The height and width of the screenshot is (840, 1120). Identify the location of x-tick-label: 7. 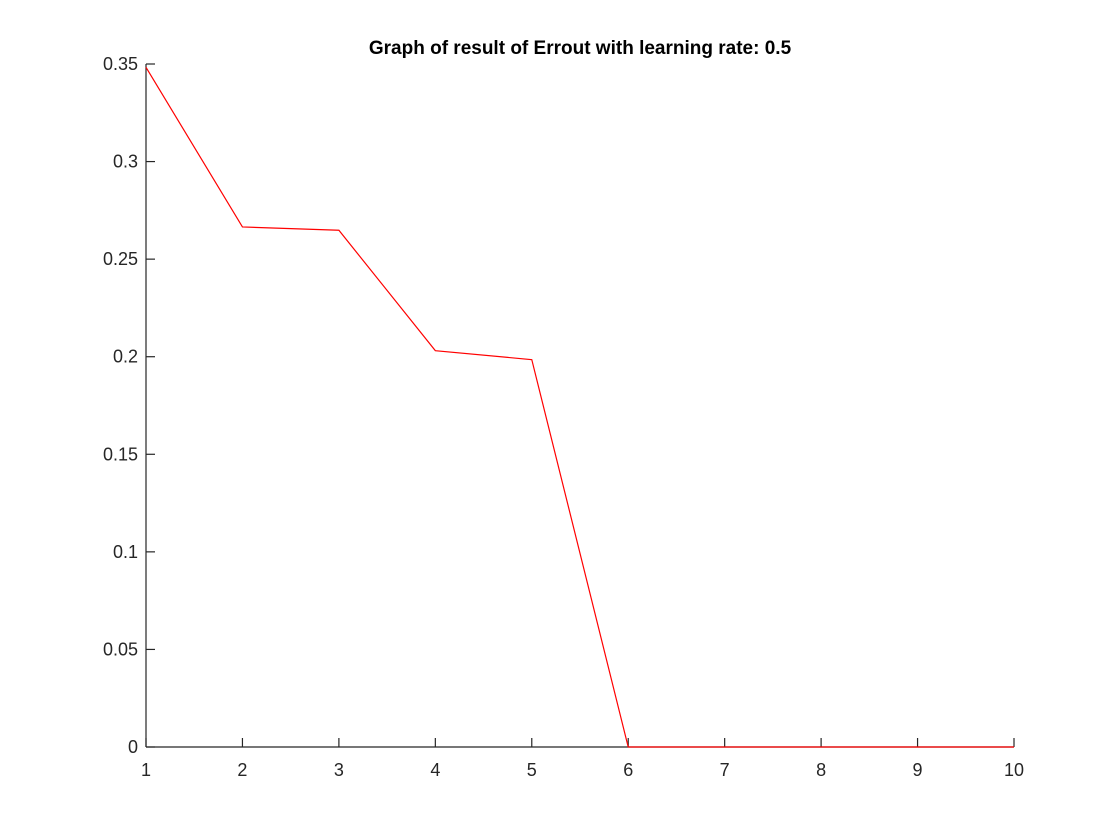
(725, 770).